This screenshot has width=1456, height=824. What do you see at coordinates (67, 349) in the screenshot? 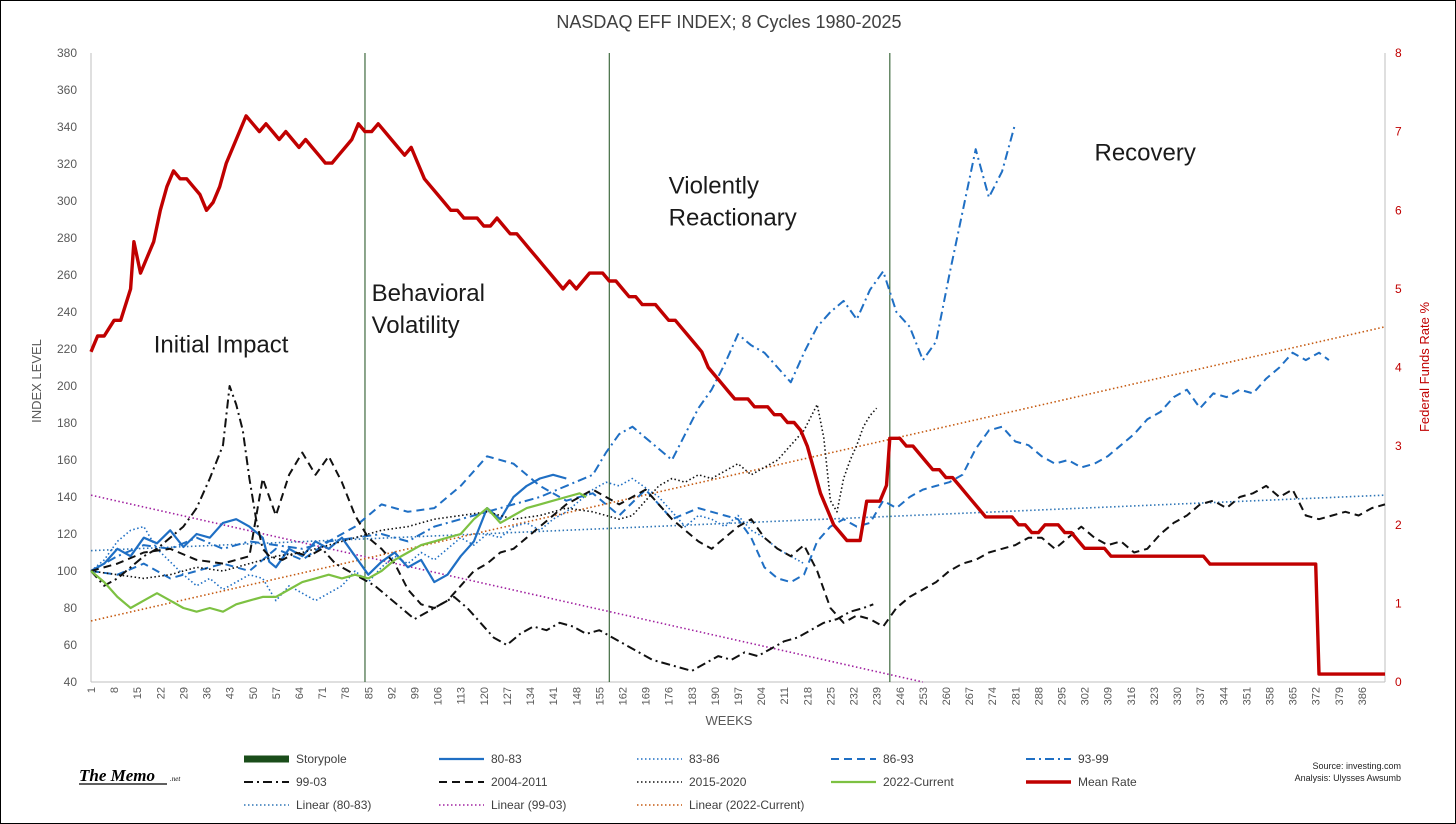
I see `y-tick-label: 220` at bounding box center [67, 349].